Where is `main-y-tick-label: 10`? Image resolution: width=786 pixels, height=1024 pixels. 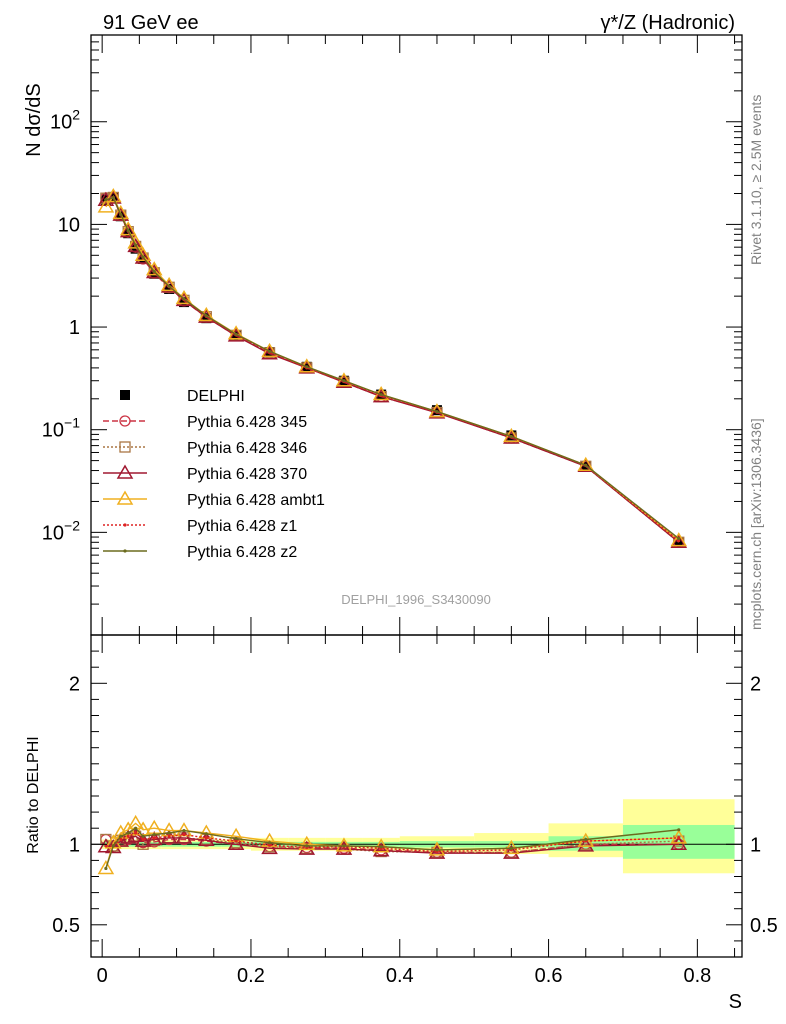 main-y-tick-label: 10 is located at coordinates (69, 225).